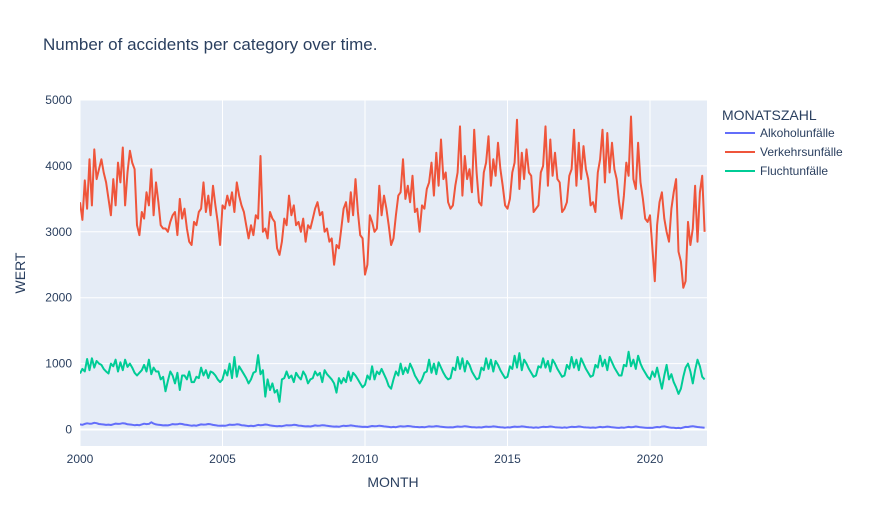 The width and height of the screenshot is (871, 525). I want to click on x-axis-title: MONTH, so click(392, 482).